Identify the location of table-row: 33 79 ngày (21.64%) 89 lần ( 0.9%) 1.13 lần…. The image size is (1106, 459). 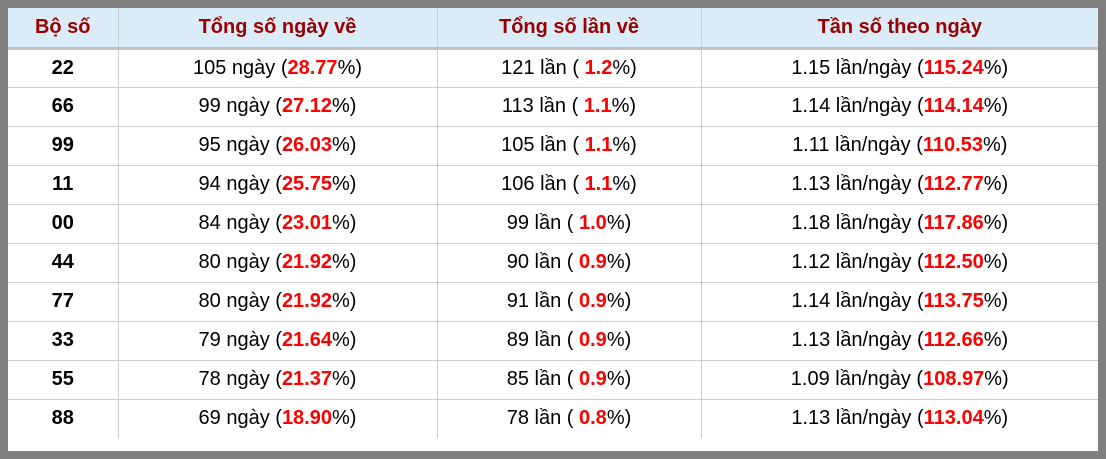
(553, 341).